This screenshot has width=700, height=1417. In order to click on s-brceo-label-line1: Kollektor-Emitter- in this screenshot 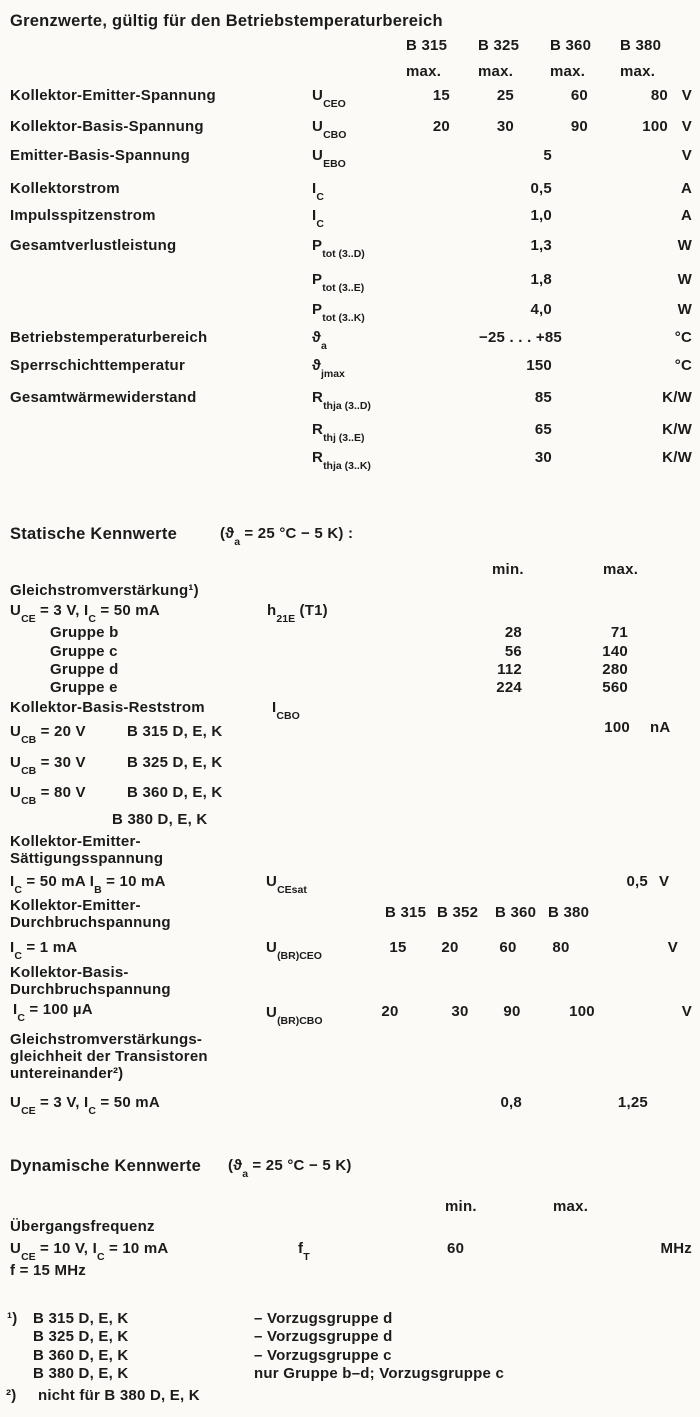, I will do `click(75, 905)`.